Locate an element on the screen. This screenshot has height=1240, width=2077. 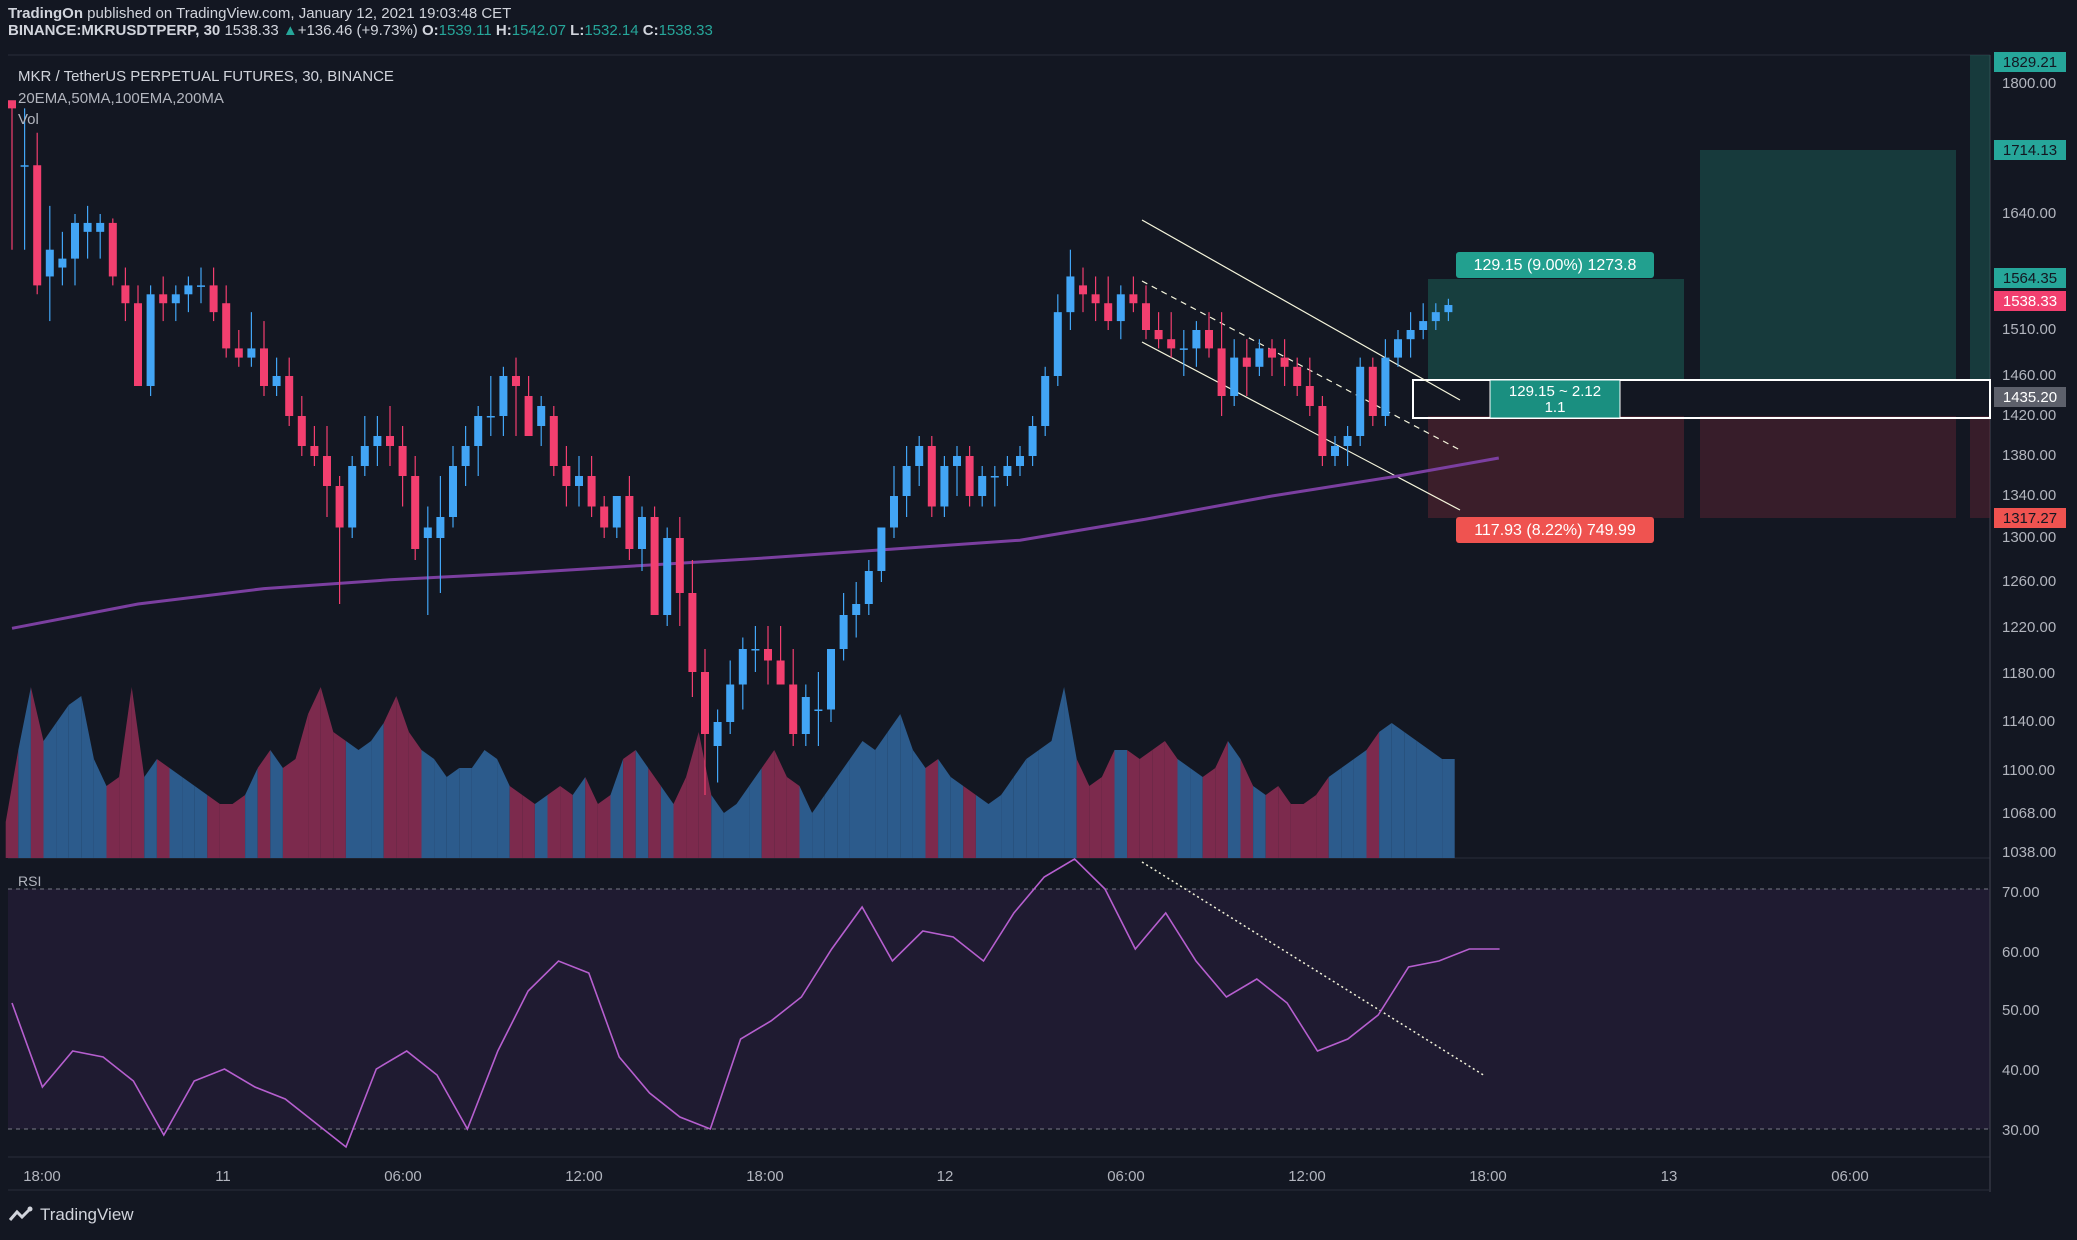
time-tick: 12:00 is located at coordinates (584, 1176).